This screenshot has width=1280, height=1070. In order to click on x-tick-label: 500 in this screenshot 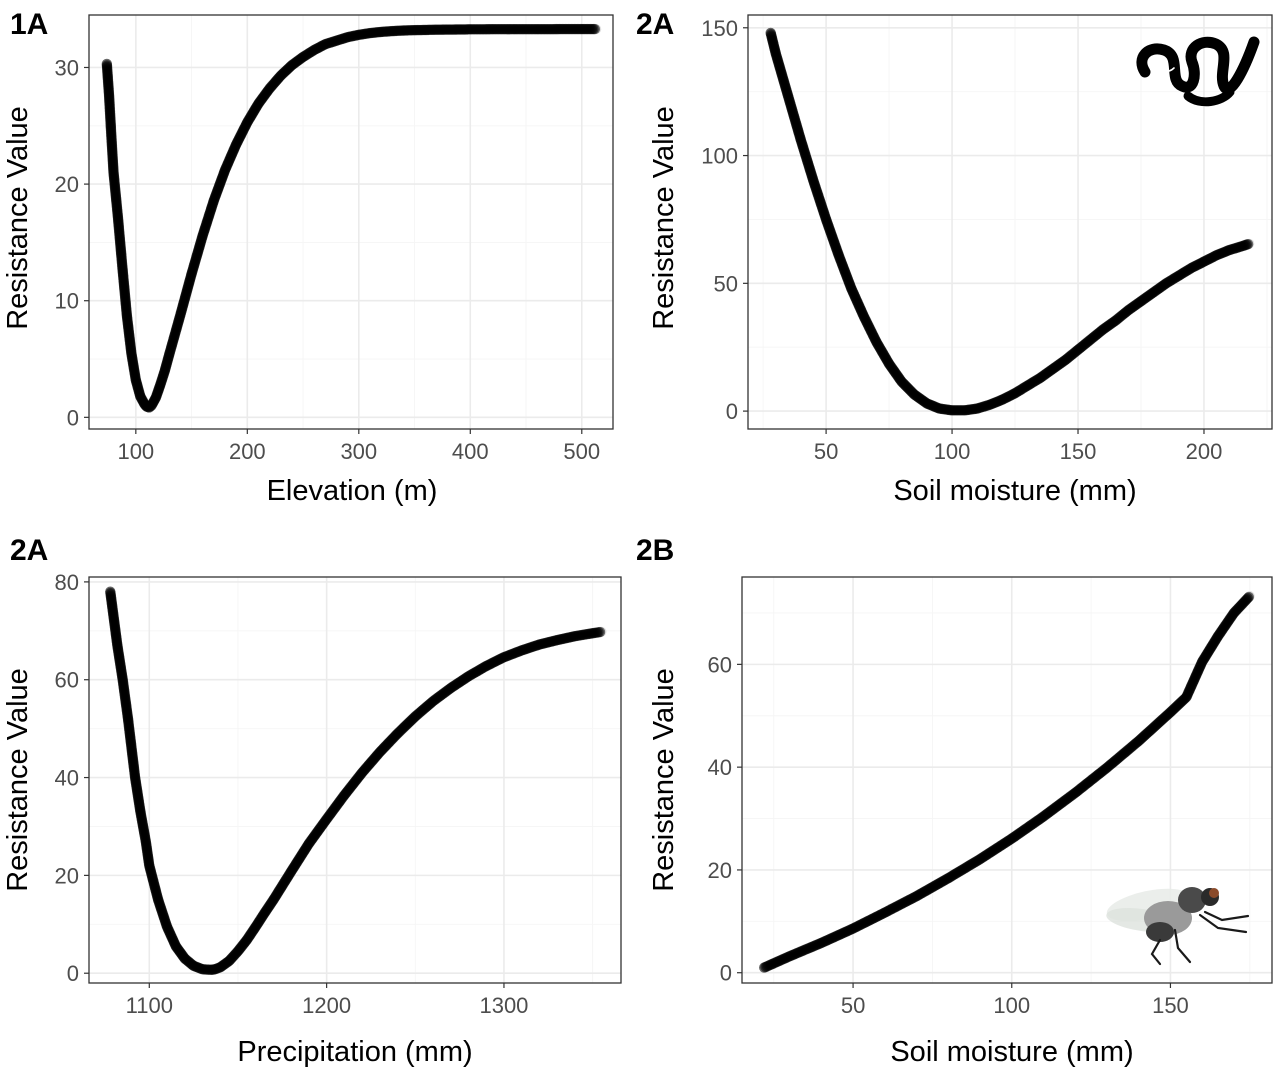, I will do `click(581, 451)`.